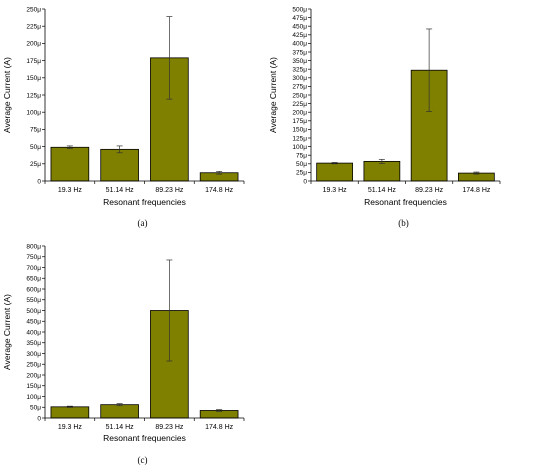 This screenshot has height=469, width=550. What do you see at coordinates (33, 300) in the screenshot?
I see `y-tick-label: 550μ` at bounding box center [33, 300].